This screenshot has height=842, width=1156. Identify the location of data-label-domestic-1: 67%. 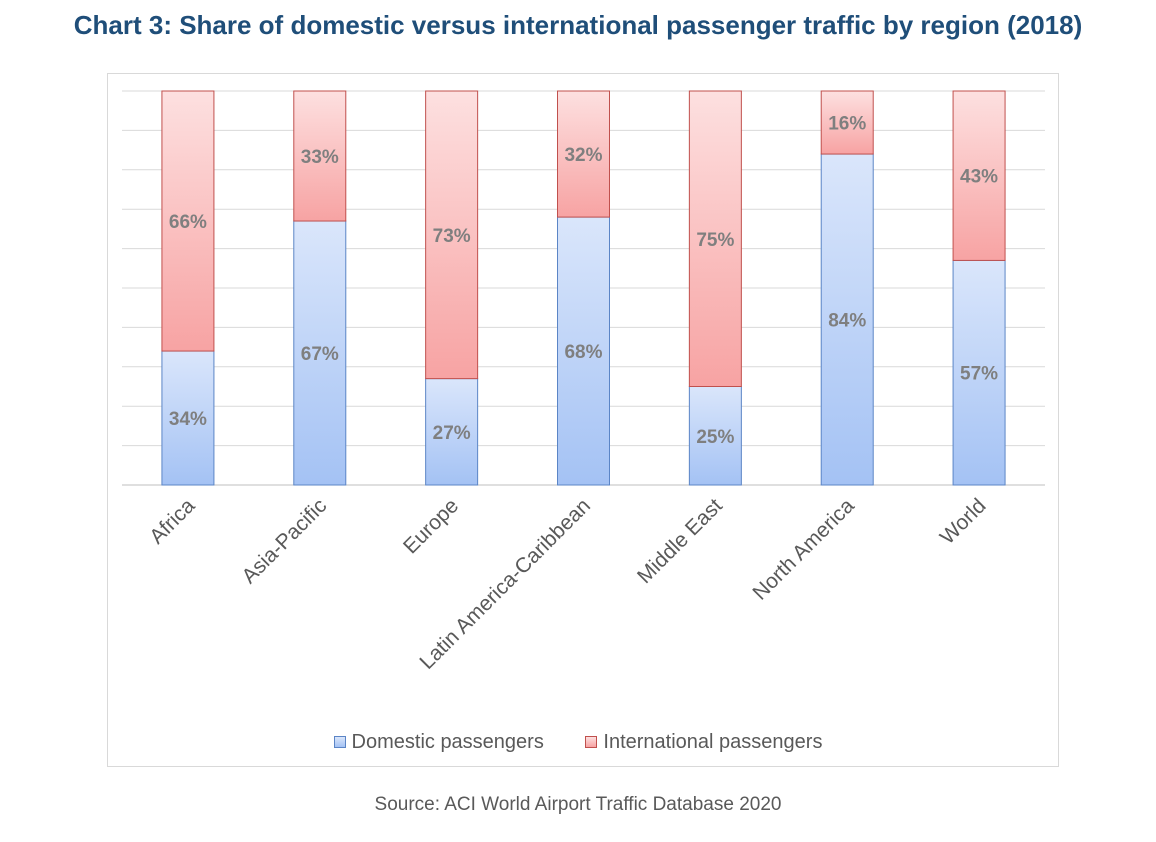
(320, 354).